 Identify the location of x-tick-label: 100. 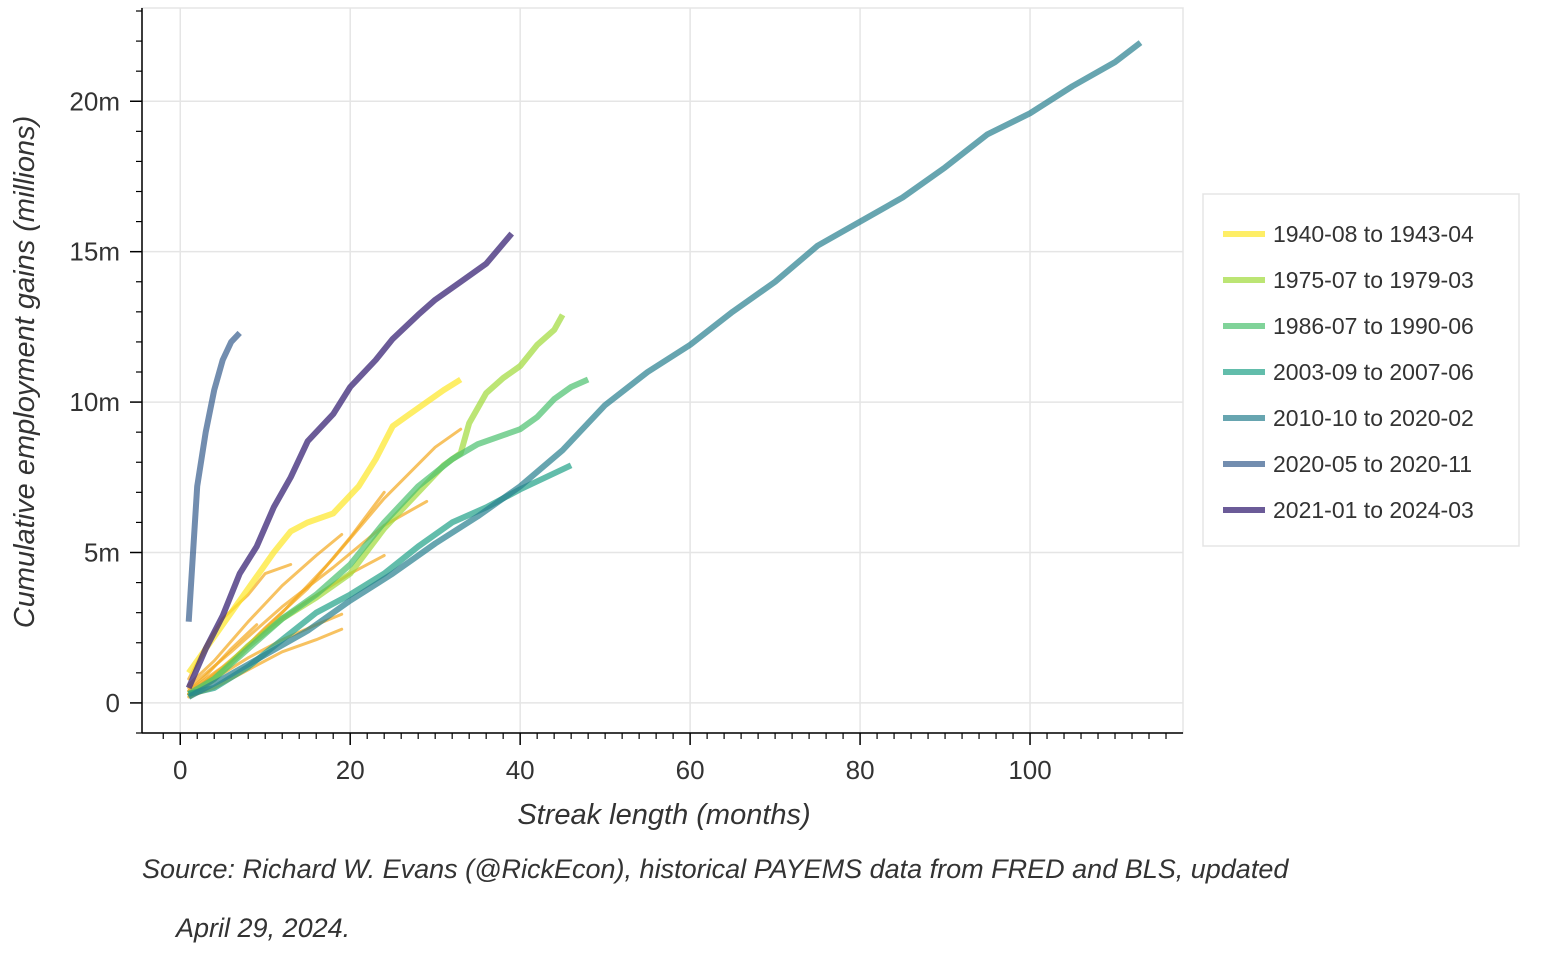
(1029, 770).